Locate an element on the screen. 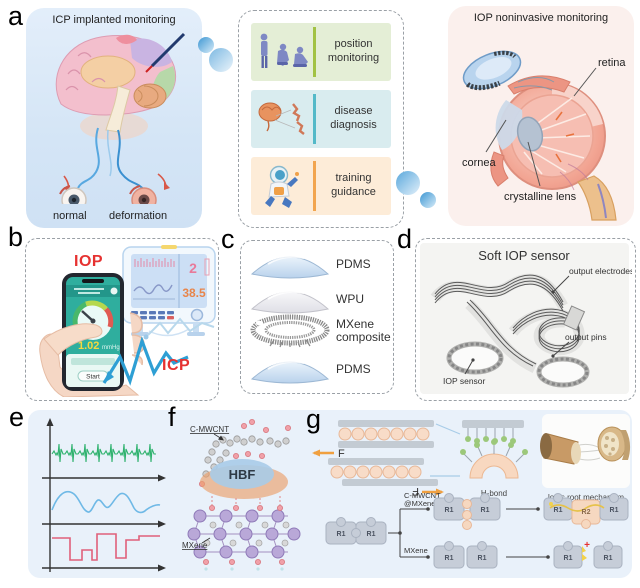 The image size is (640, 588). mxene-lattice is located at coordinates (244, 538).